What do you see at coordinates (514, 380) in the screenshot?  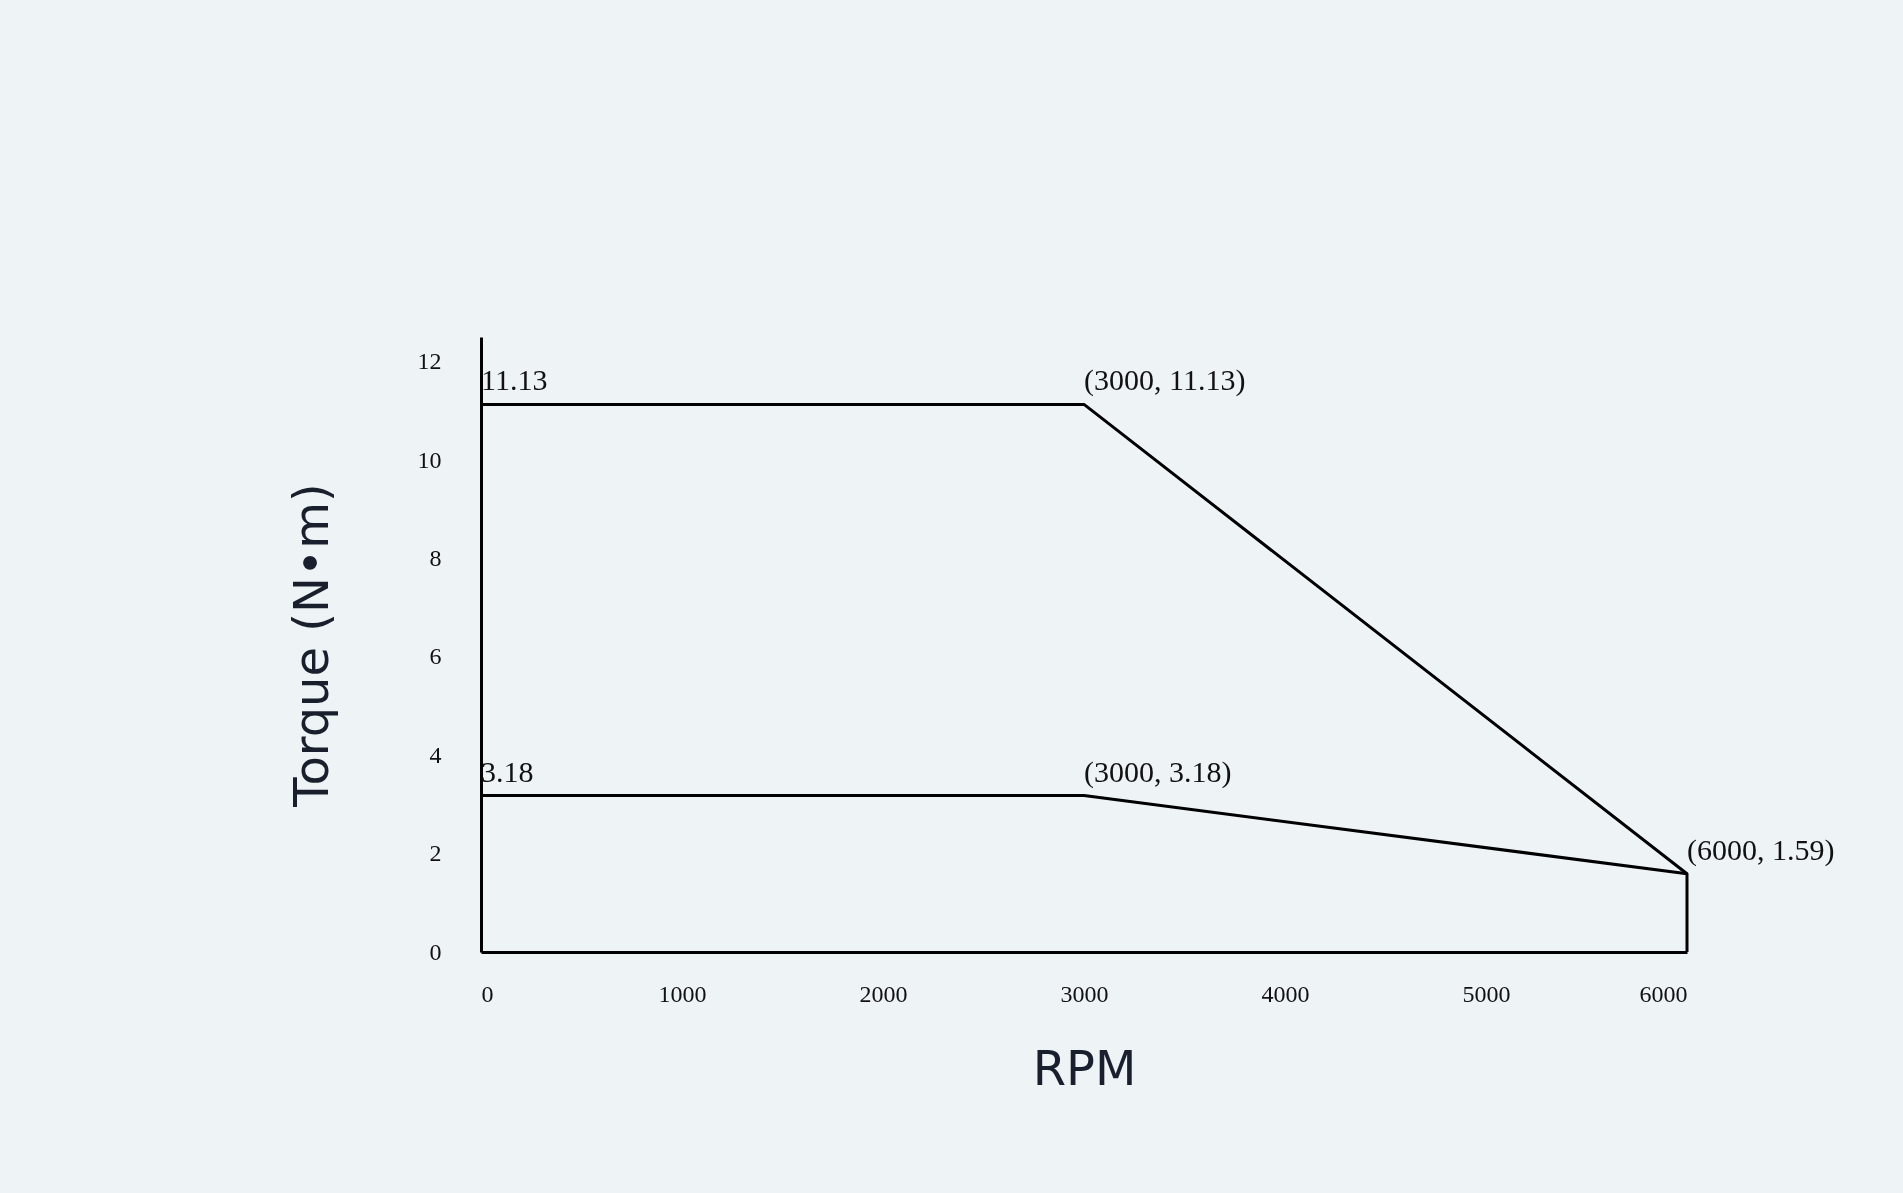 I see `annotation: 11.13` at bounding box center [514, 380].